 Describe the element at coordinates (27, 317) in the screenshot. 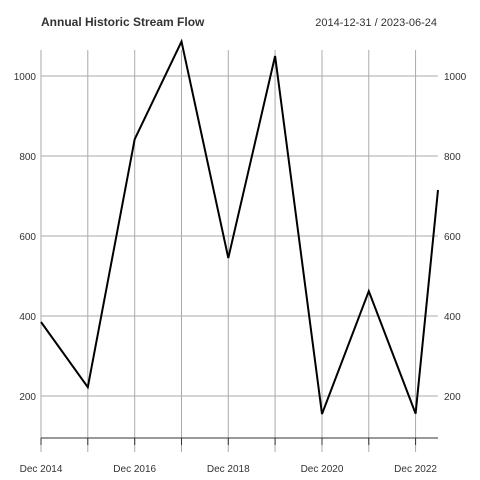

I see `y-tick-label-left: 400` at that location.